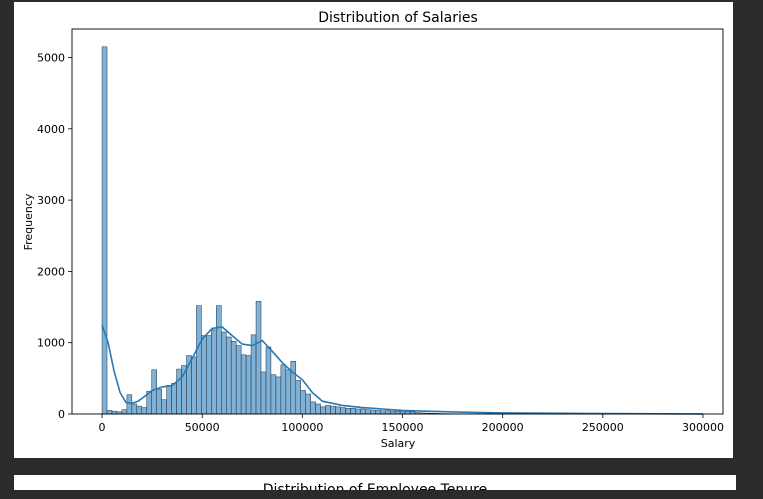 Image resolution: width=763 pixels, height=499 pixels. What do you see at coordinates (398, 443) in the screenshot?
I see `x-axis-label: Salary` at bounding box center [398, 443].